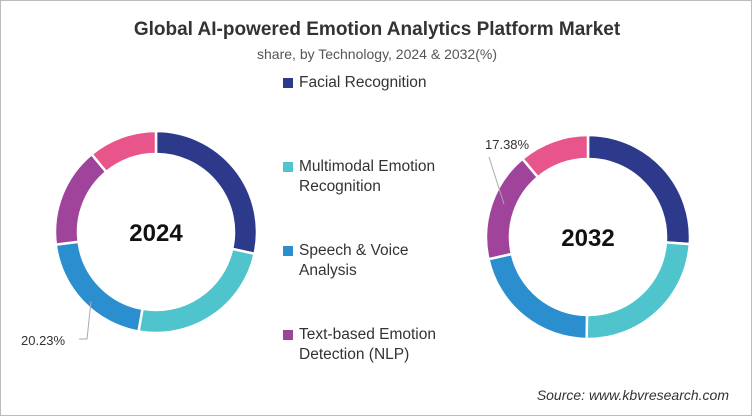 The width and height of the screenshot is (752, 417). What do you see at coordinates (363, 82) in the screenshot?
I see `legend-label: Facial Recognition` at bounding box center [363, 82].